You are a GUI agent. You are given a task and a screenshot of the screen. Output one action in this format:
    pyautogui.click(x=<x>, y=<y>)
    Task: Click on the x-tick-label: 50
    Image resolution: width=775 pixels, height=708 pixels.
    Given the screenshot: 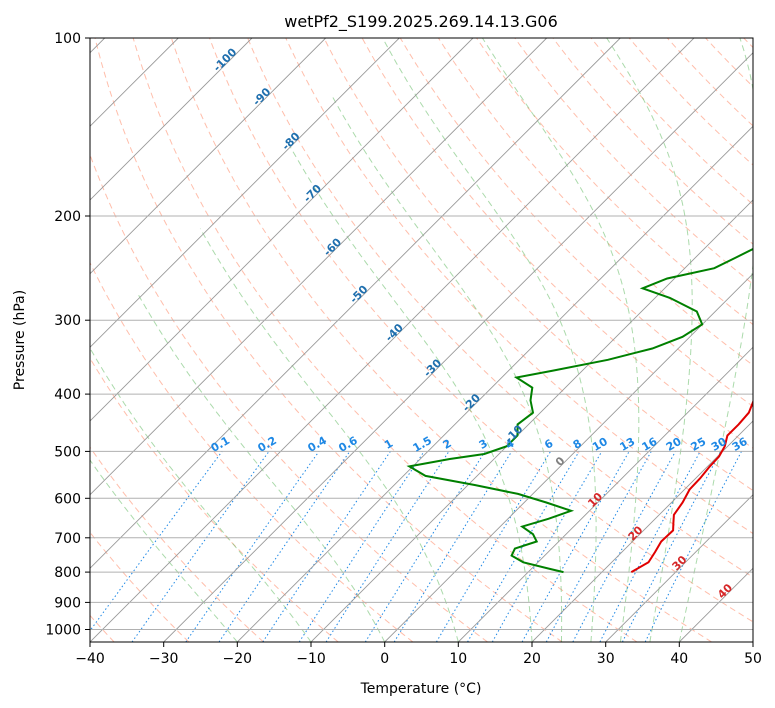 What is the action you would take?
    pyautogui.click(x=753, y=659)
    